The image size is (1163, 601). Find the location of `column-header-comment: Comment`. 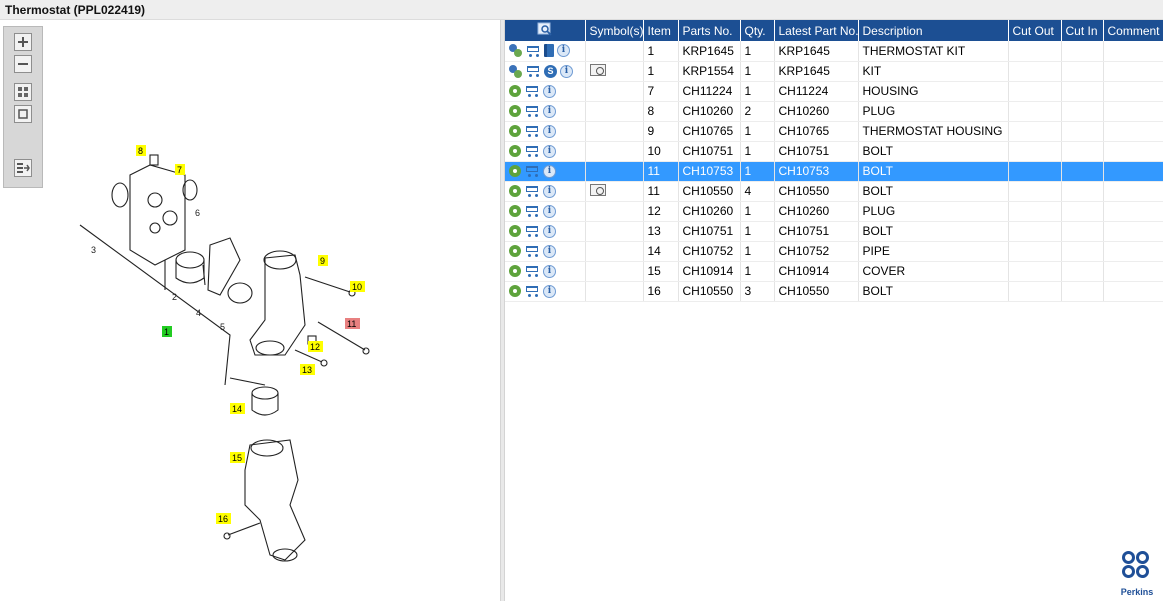

column-header-comment: Comment is located at coordinates (1133, 30).